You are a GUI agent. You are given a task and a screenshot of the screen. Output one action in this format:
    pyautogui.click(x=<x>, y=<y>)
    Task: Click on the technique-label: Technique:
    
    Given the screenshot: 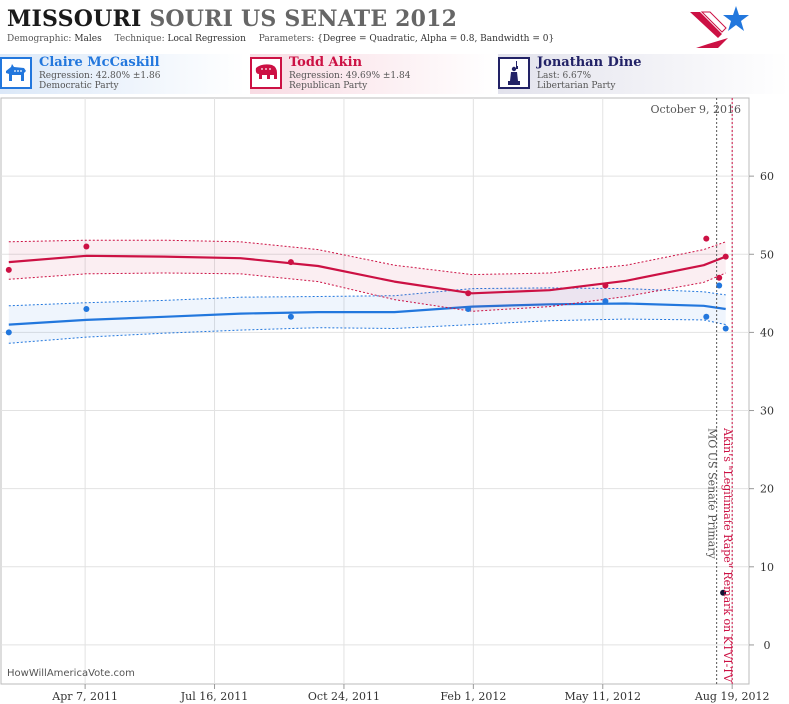 What is the action you would take?
    pyautogui.click(x=139, y=39)
    